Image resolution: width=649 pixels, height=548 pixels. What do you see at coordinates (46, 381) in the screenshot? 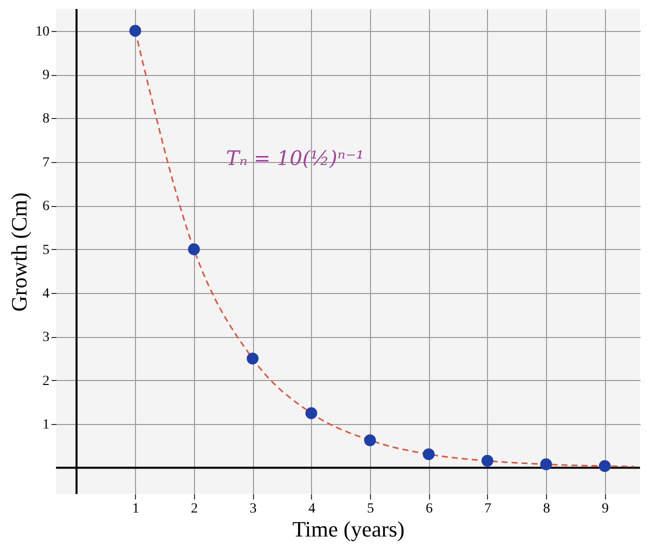
I see `y-tick-label: 2` at bounding box center [46, 381].